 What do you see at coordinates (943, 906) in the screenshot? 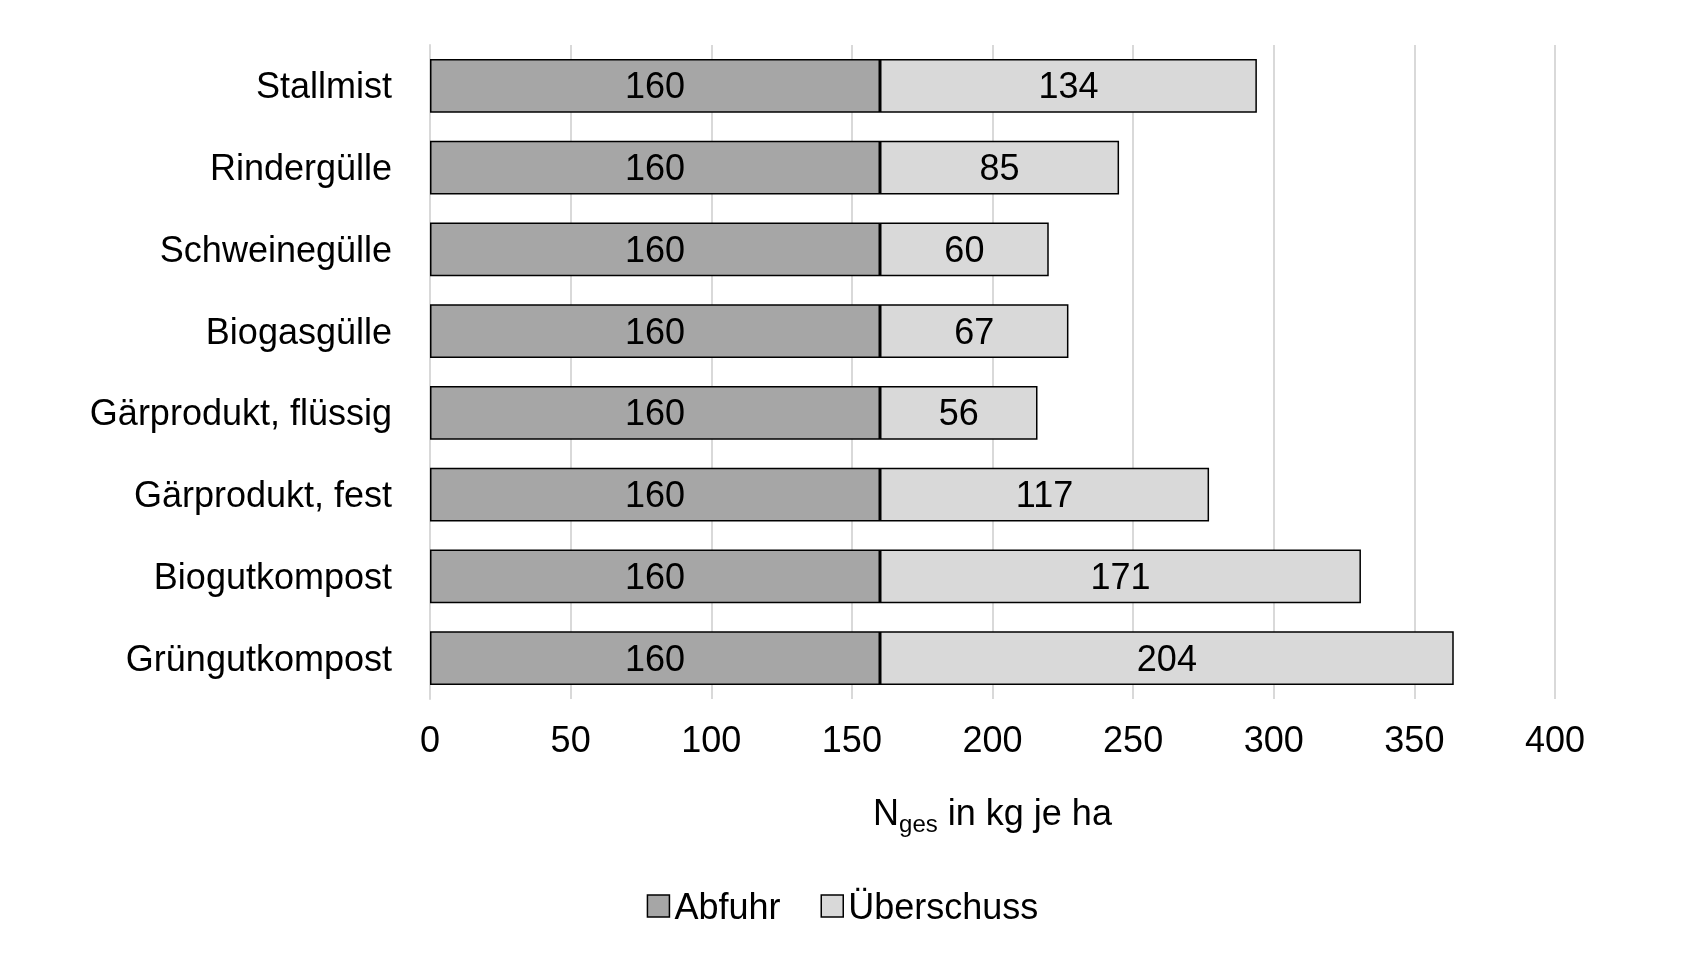
I see `legend-label: Überschuss` at bounding box center [943, 906].